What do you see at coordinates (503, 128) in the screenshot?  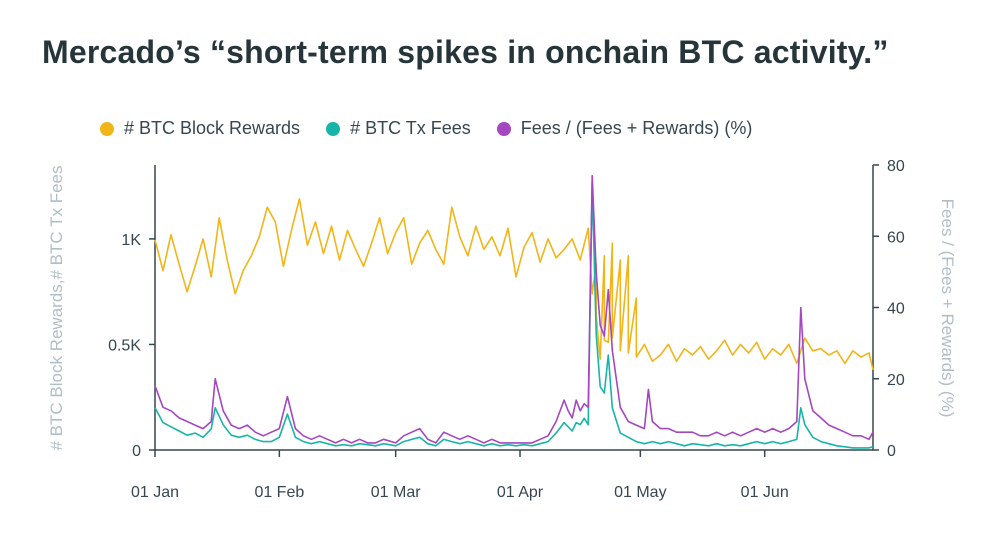 I see `legend-marker-pct` at bounding box center [503, 128].